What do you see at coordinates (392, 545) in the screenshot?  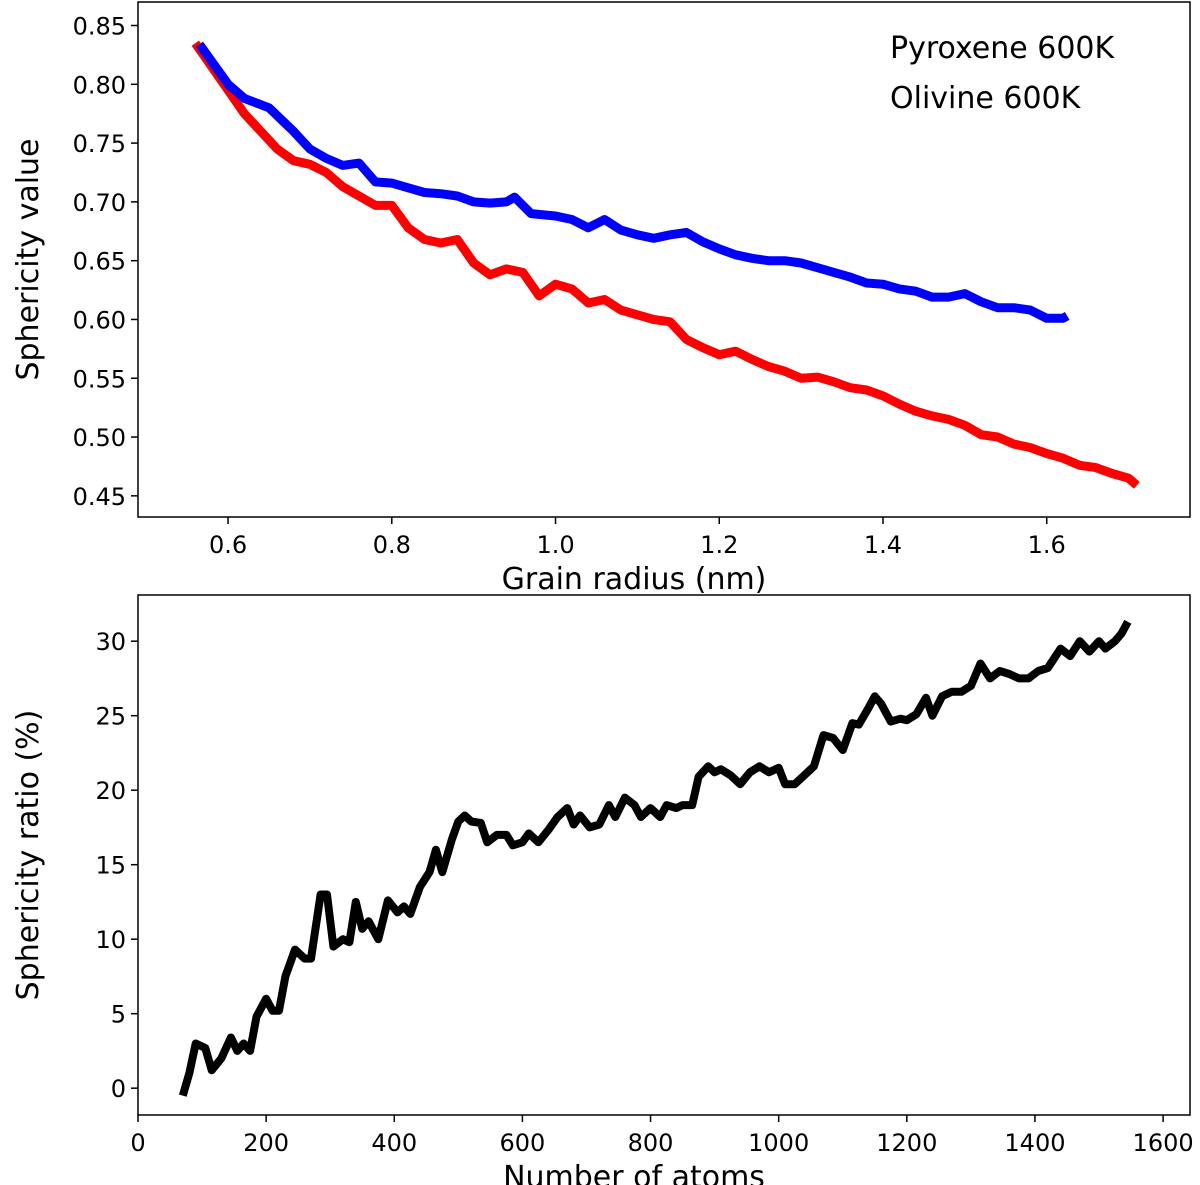 I see `x-tick-label: 0.8` at bounding box center [392, 545].